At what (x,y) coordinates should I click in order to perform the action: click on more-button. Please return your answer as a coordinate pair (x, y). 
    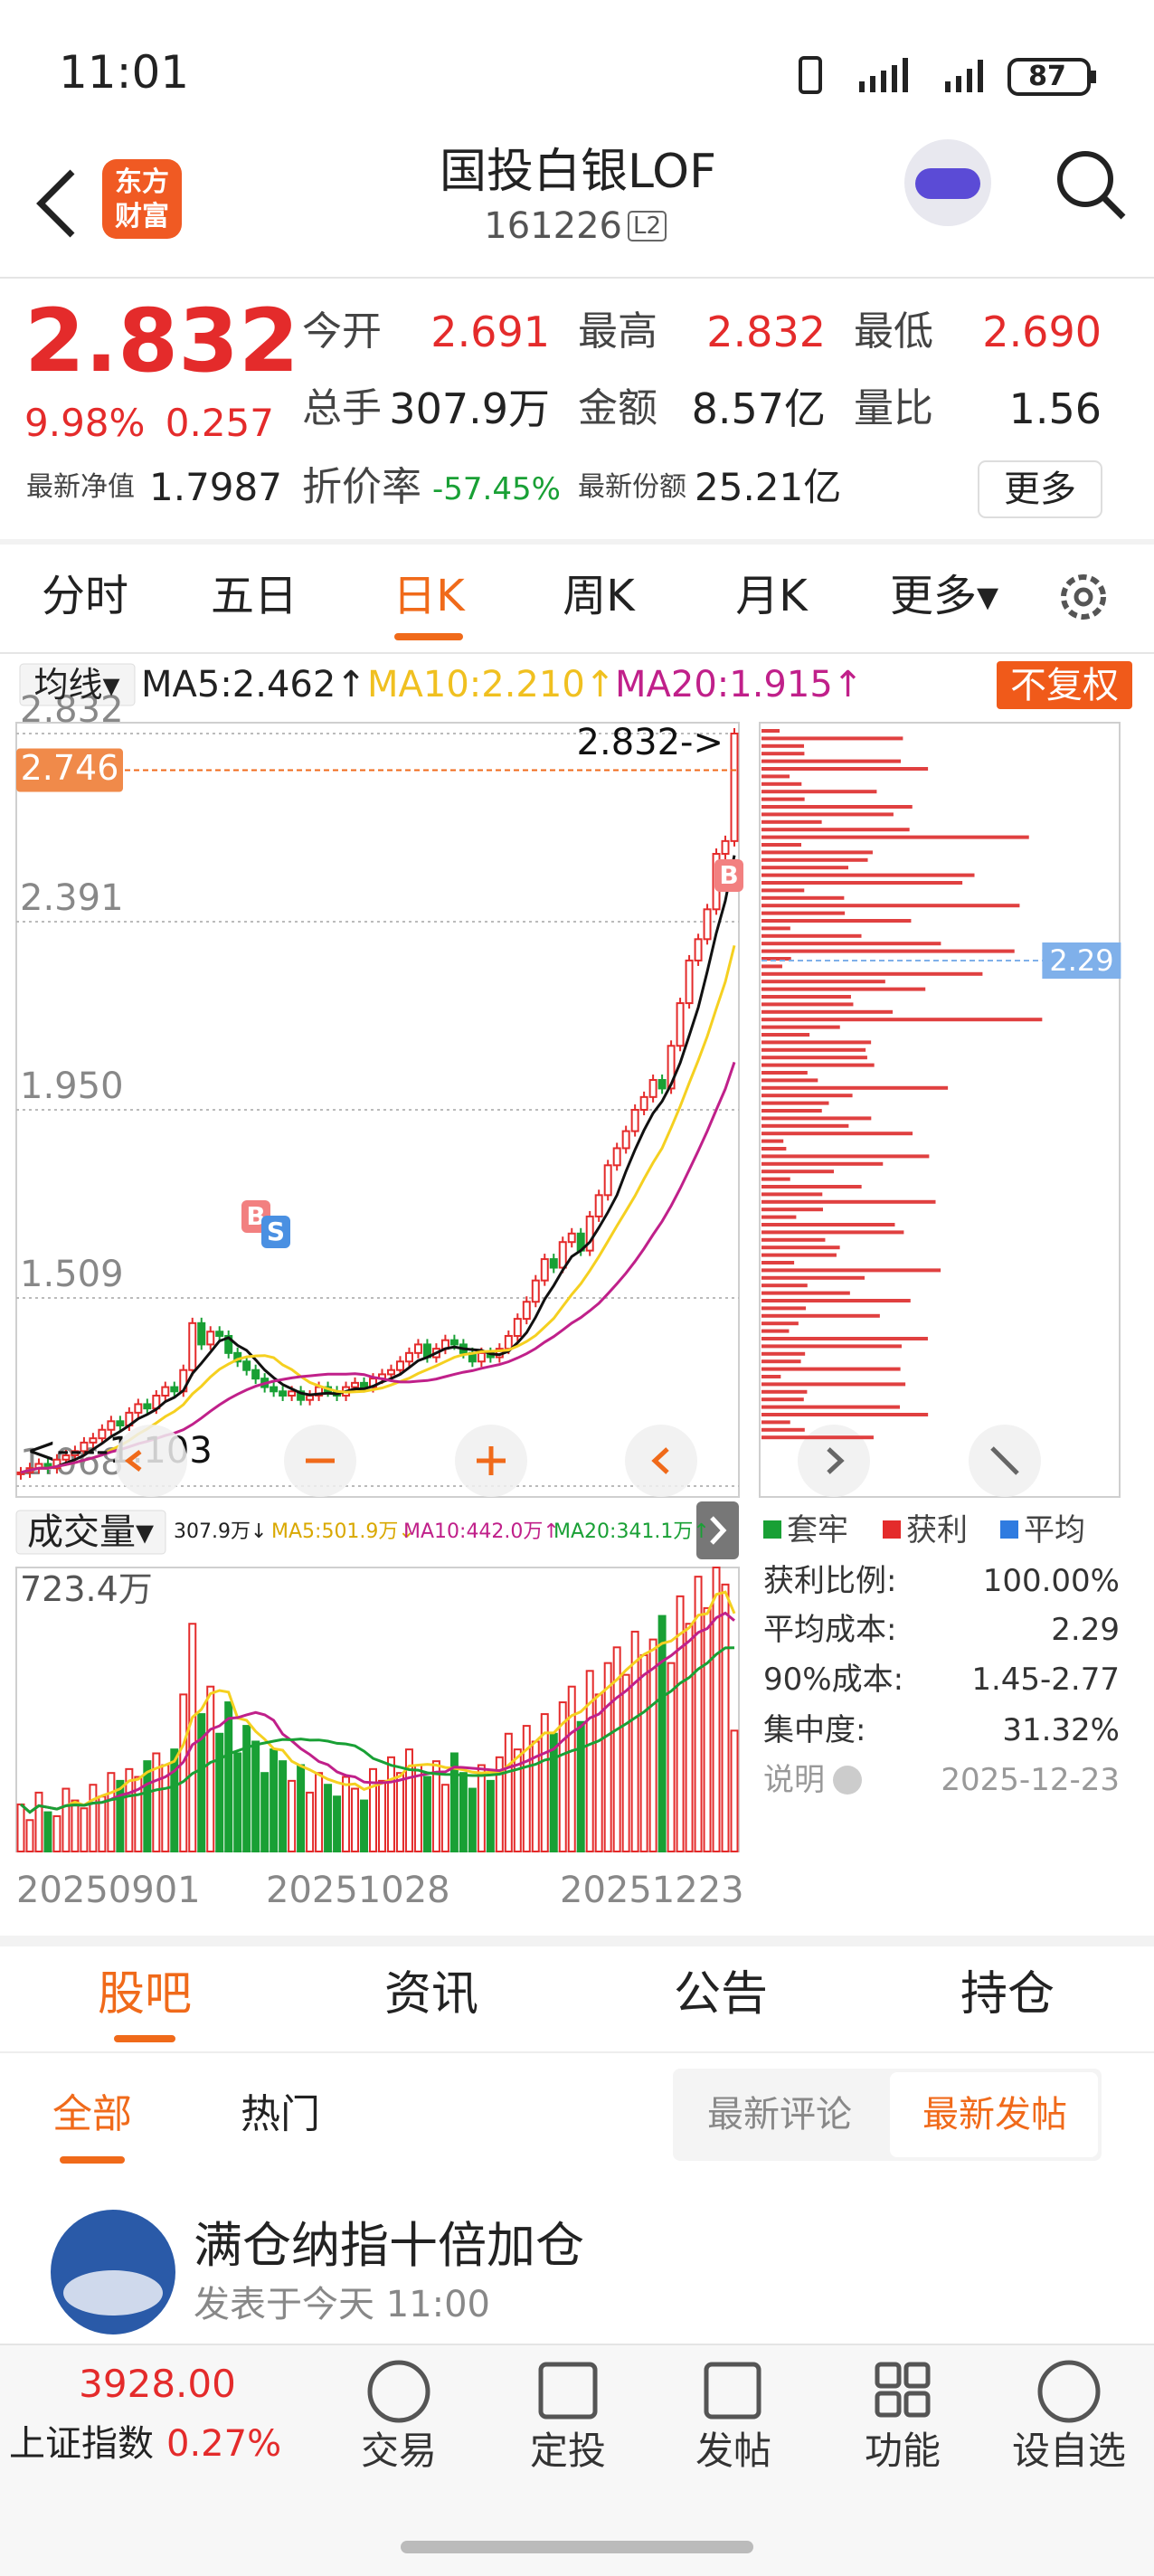
    Looking at the image, I should click on (1040, 489).